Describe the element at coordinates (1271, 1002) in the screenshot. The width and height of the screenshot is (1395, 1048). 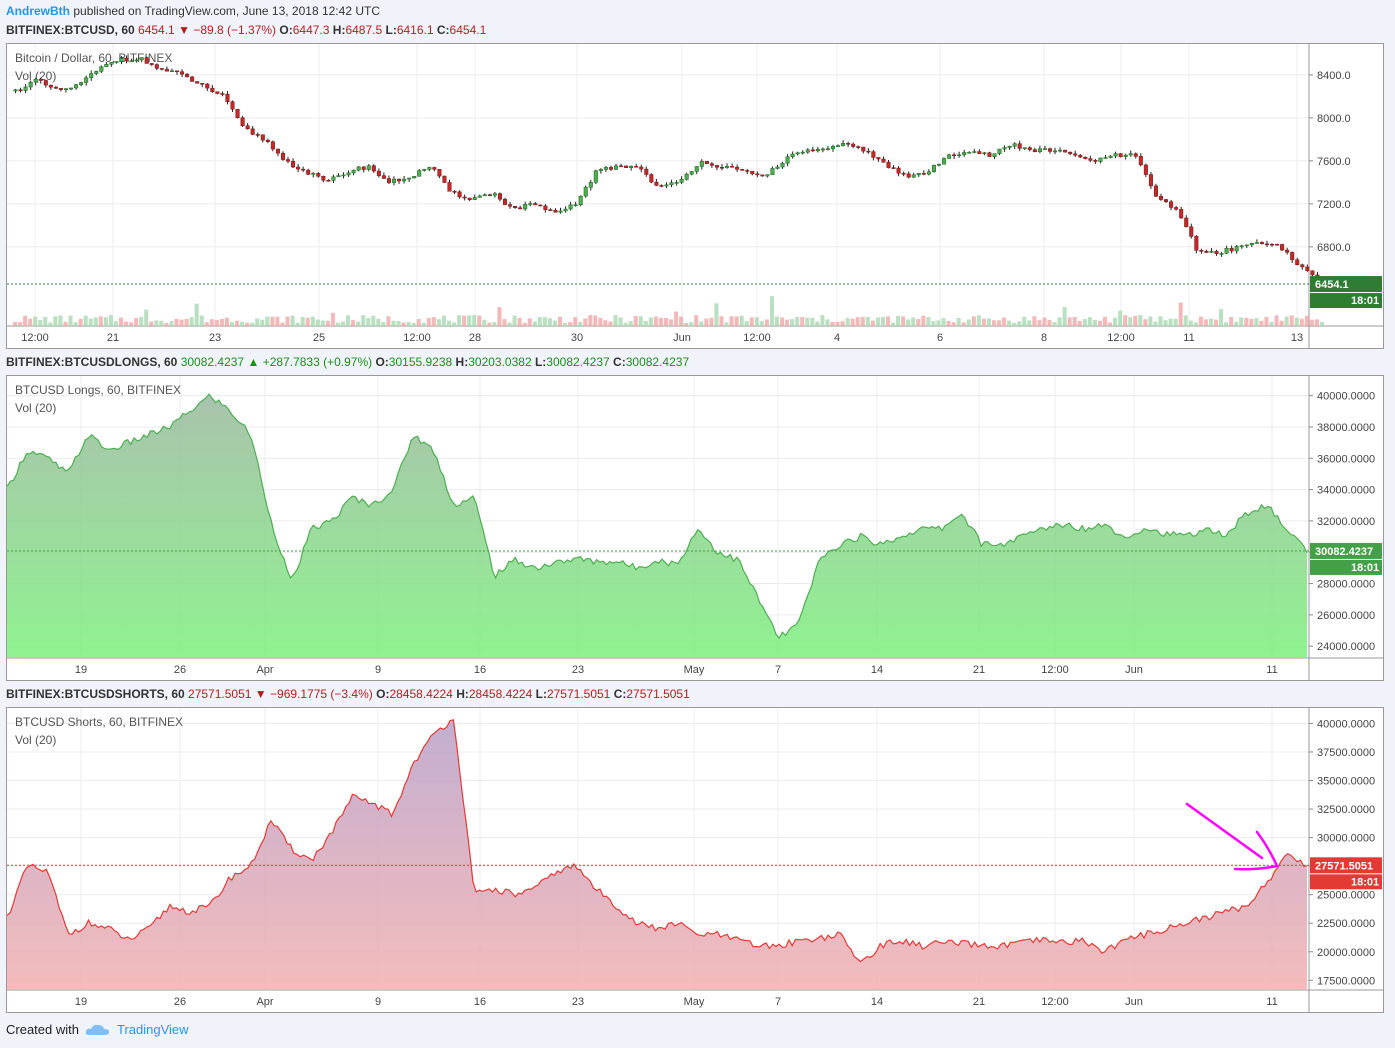
I see `x-tick-label: 11` at that location.